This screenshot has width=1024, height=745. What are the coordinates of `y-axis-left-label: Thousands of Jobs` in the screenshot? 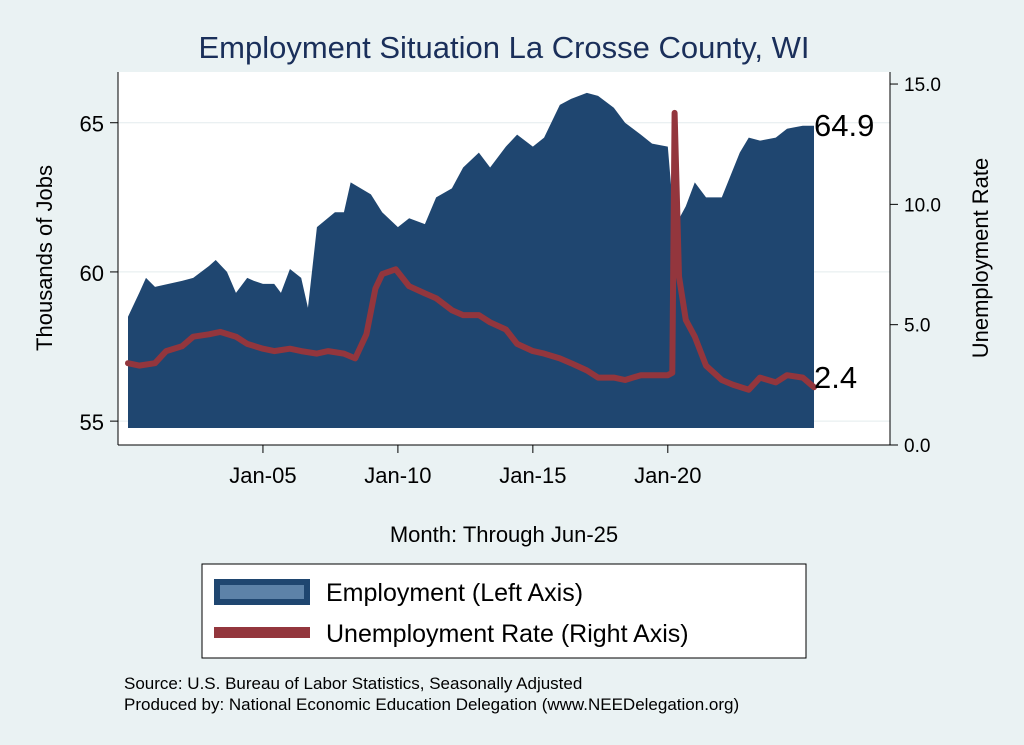 It's located at (44, 258).